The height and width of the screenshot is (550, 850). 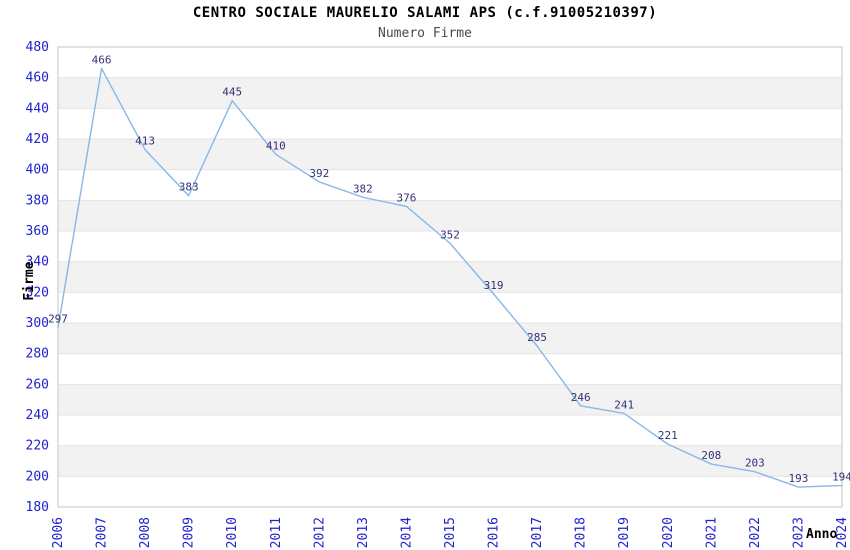 What do you see at coordinates (37, 108) in the screenshot?
I see `y-tick-label: 440` at bounding box center [37, 108].